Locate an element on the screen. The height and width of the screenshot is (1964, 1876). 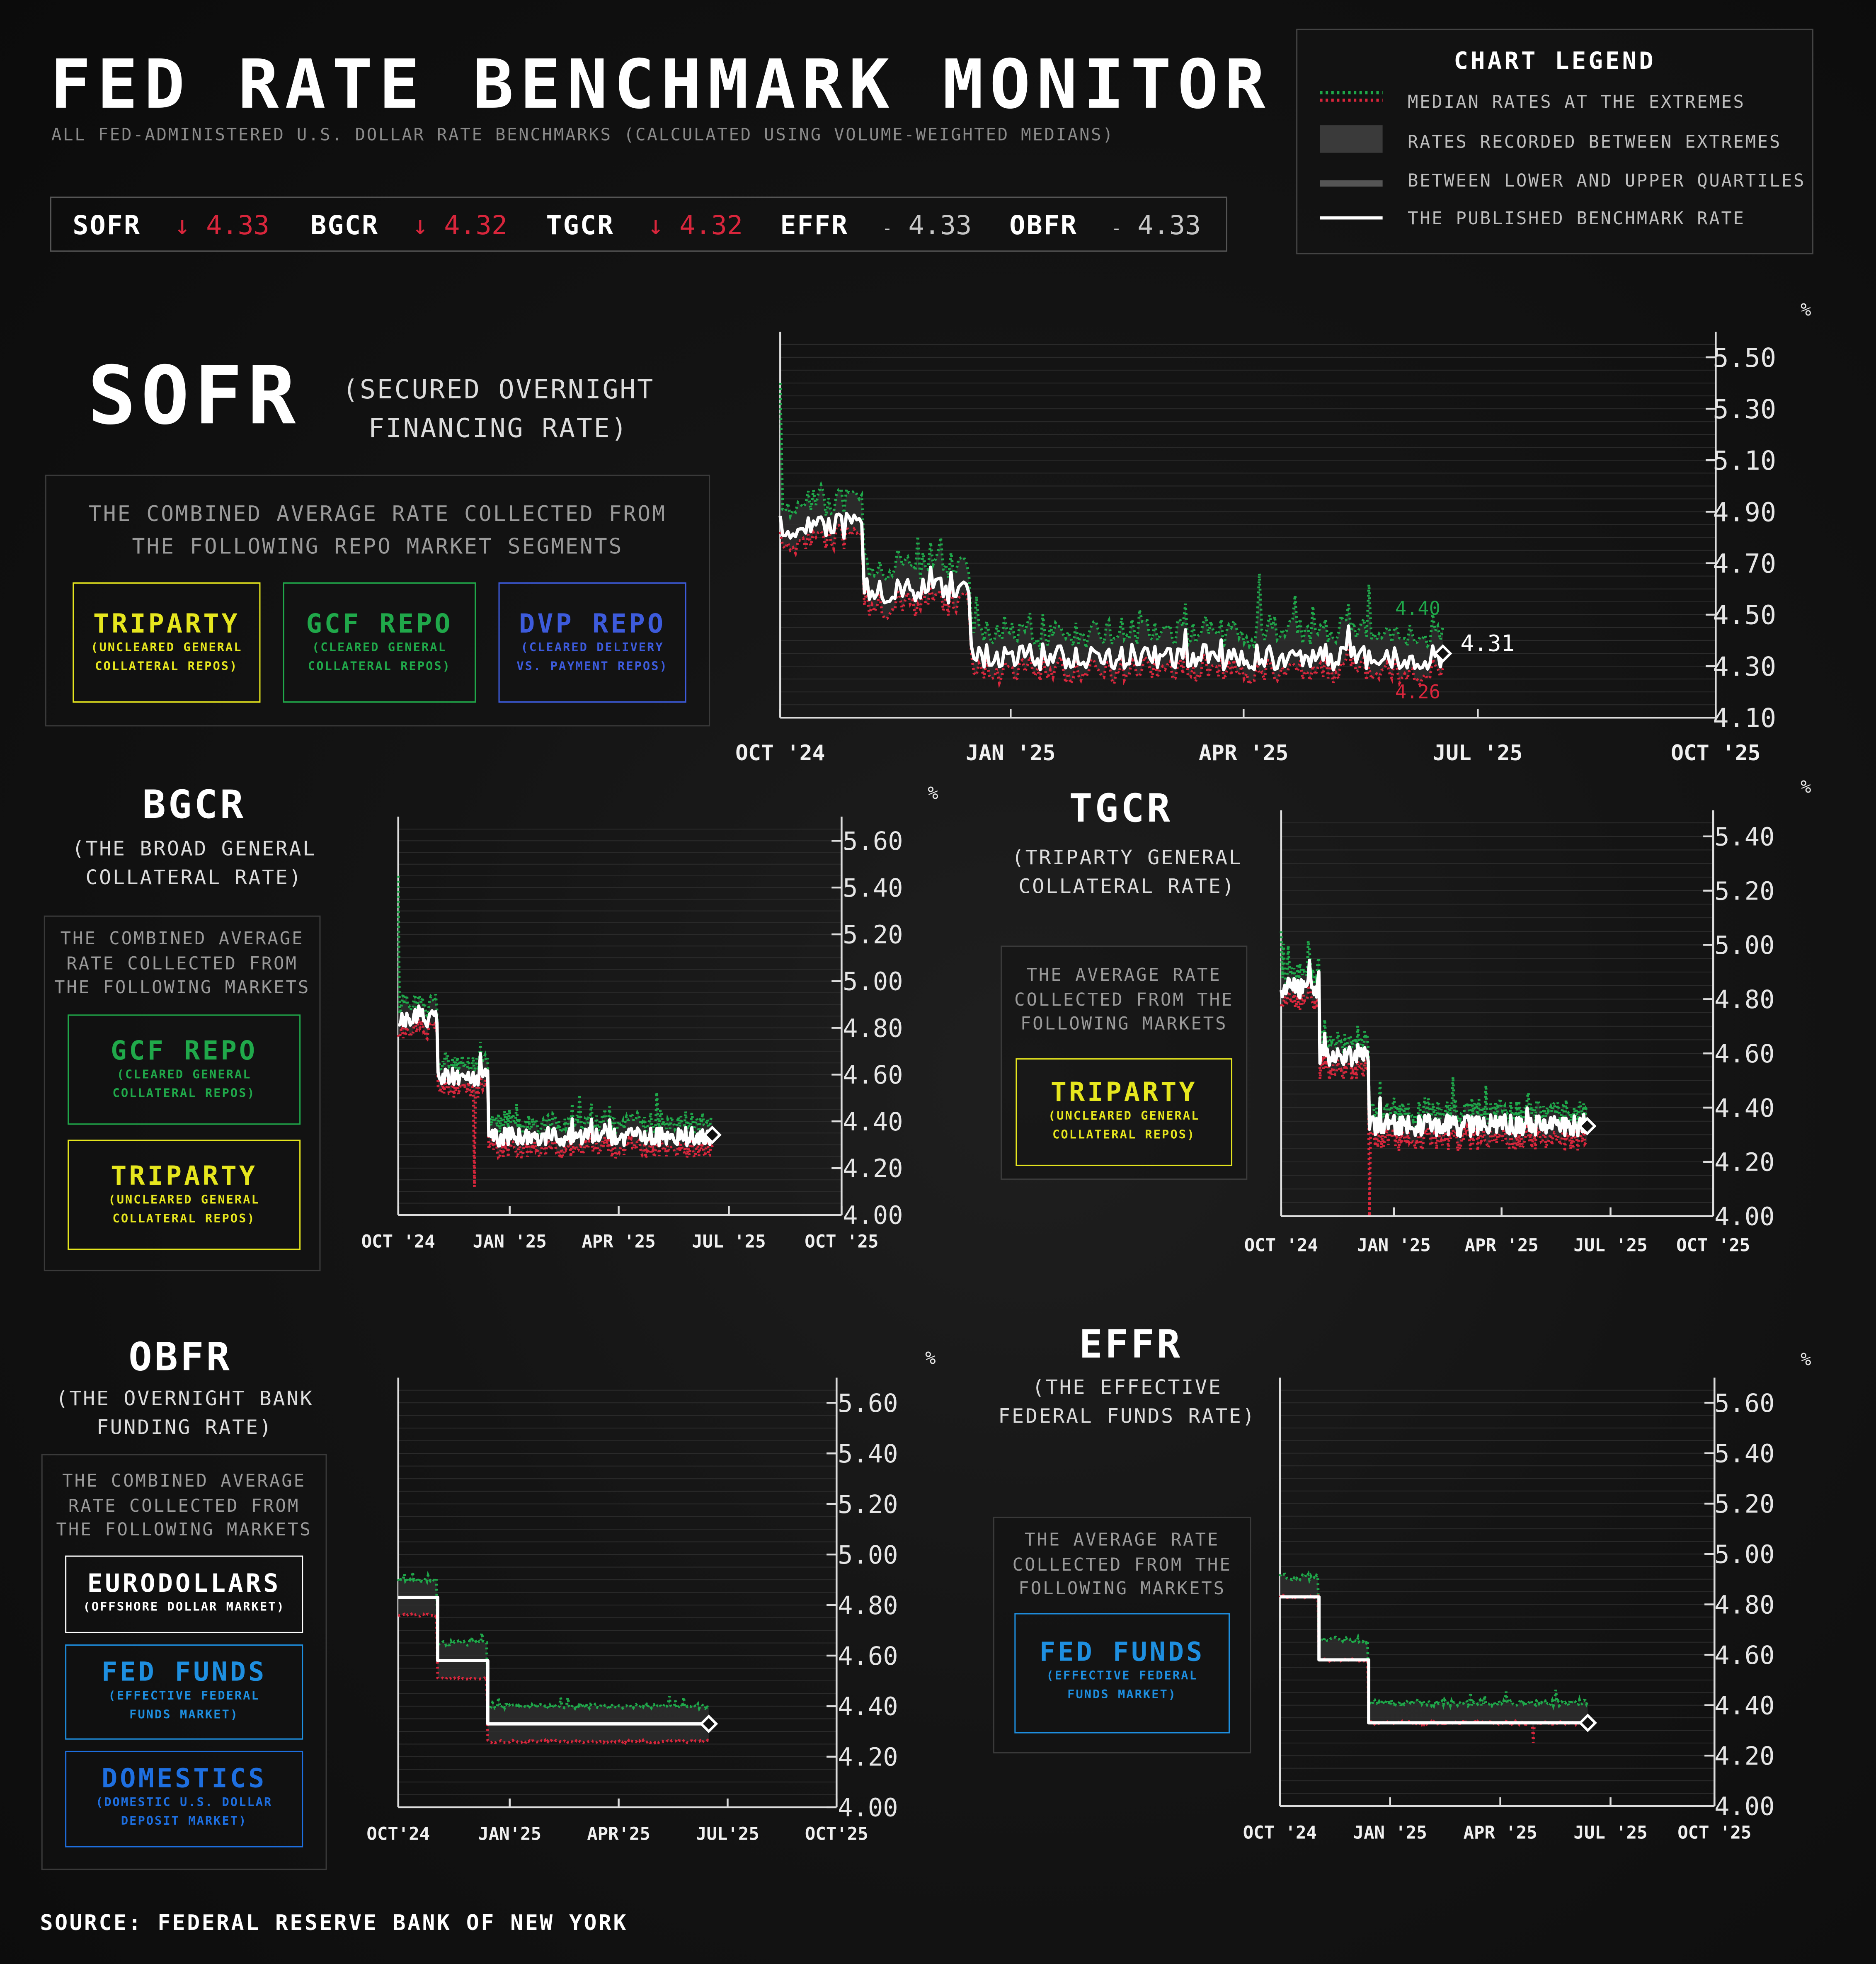
ticker-name: EFFR is located at coordinates (814, 225).